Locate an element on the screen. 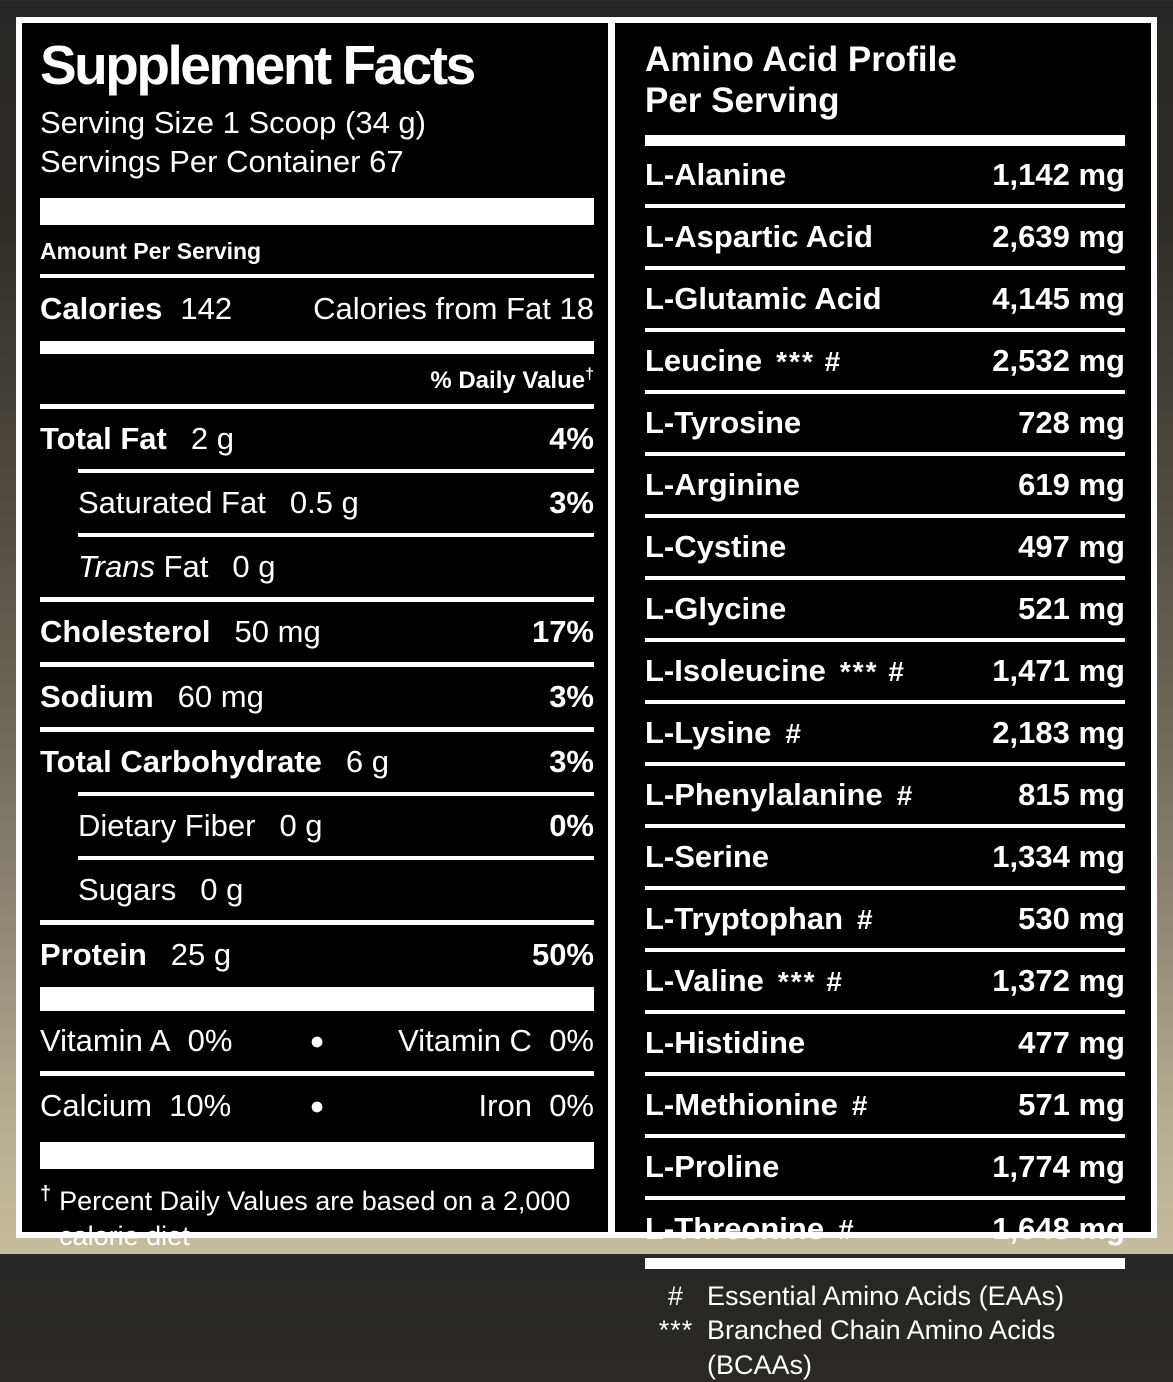  amino-acid-row: L-Isoleucine *** # 1,471 mg is located at coordinates (885, 671).